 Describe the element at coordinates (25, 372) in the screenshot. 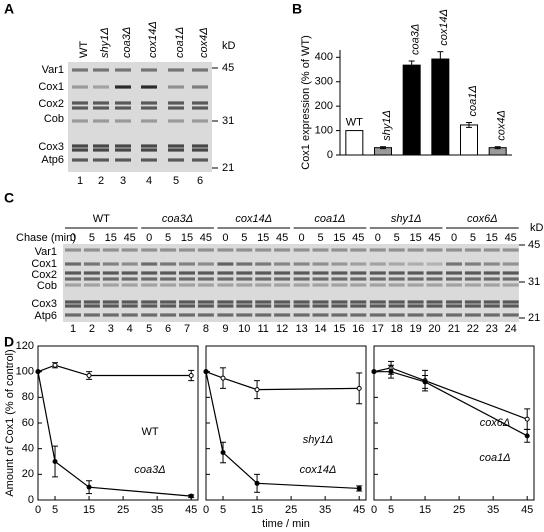

I see `y-tick-label: 100` at that location.